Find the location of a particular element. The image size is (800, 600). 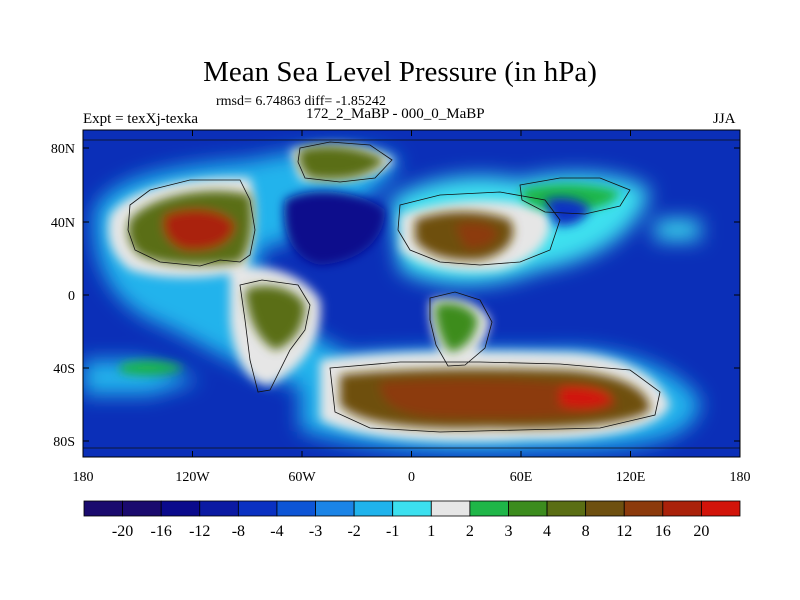

y-tick-label: 80S is located at coordinates (64, 442).